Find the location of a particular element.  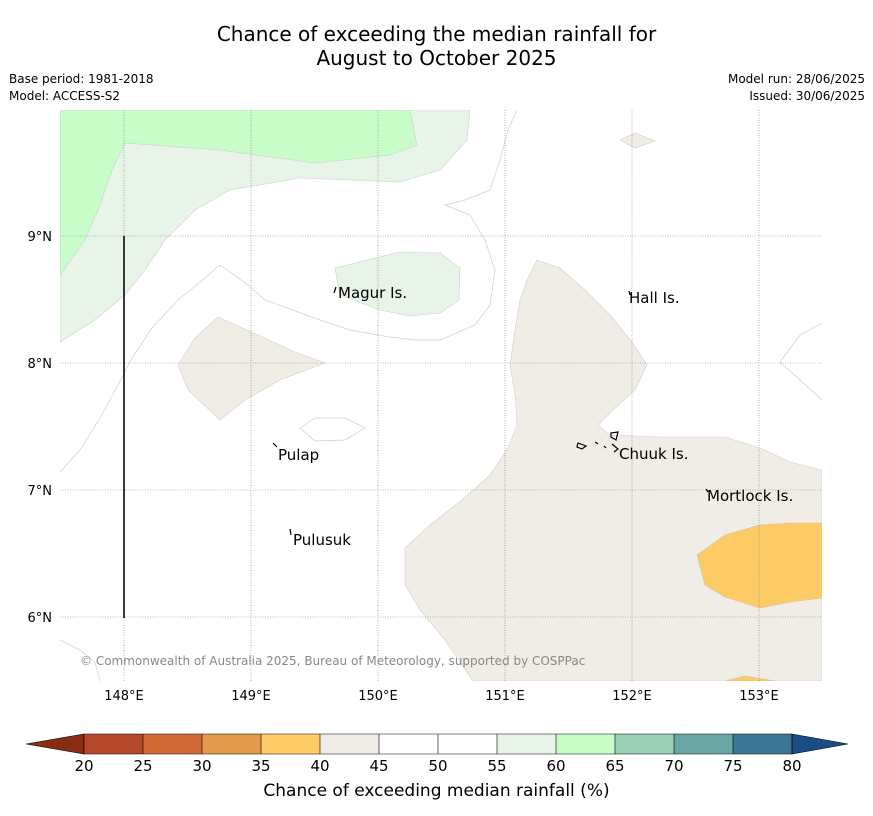

lon-tick-150: 150°E is located at coordinates (378, 696).